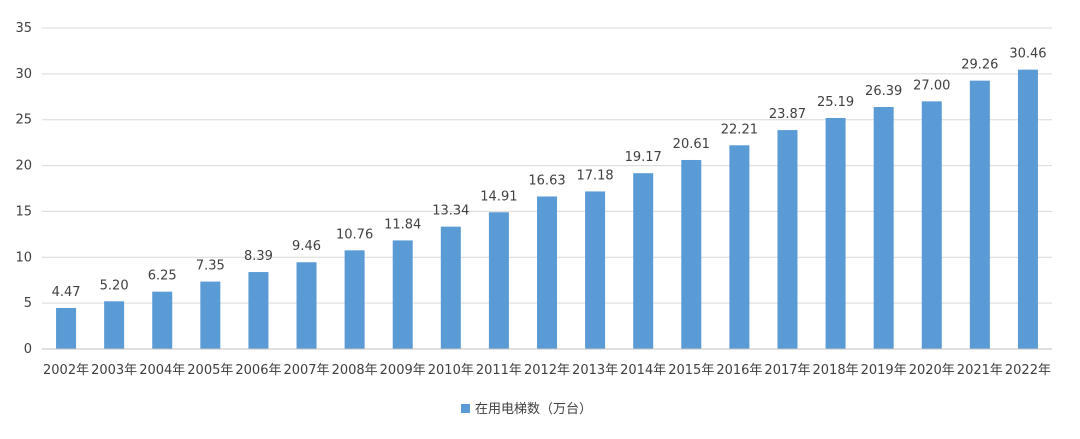  Describe the element at coordinates (739, 129) in the screenshot. I see `data-label: 22.21` at that location.